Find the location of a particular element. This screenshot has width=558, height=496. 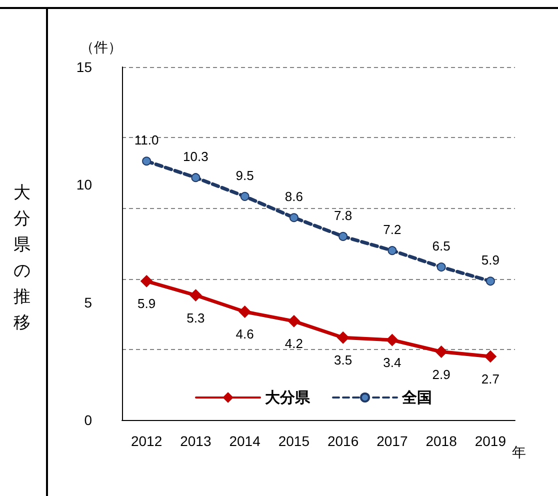

data-label: 4.2 is located at coordinates (293, 344).